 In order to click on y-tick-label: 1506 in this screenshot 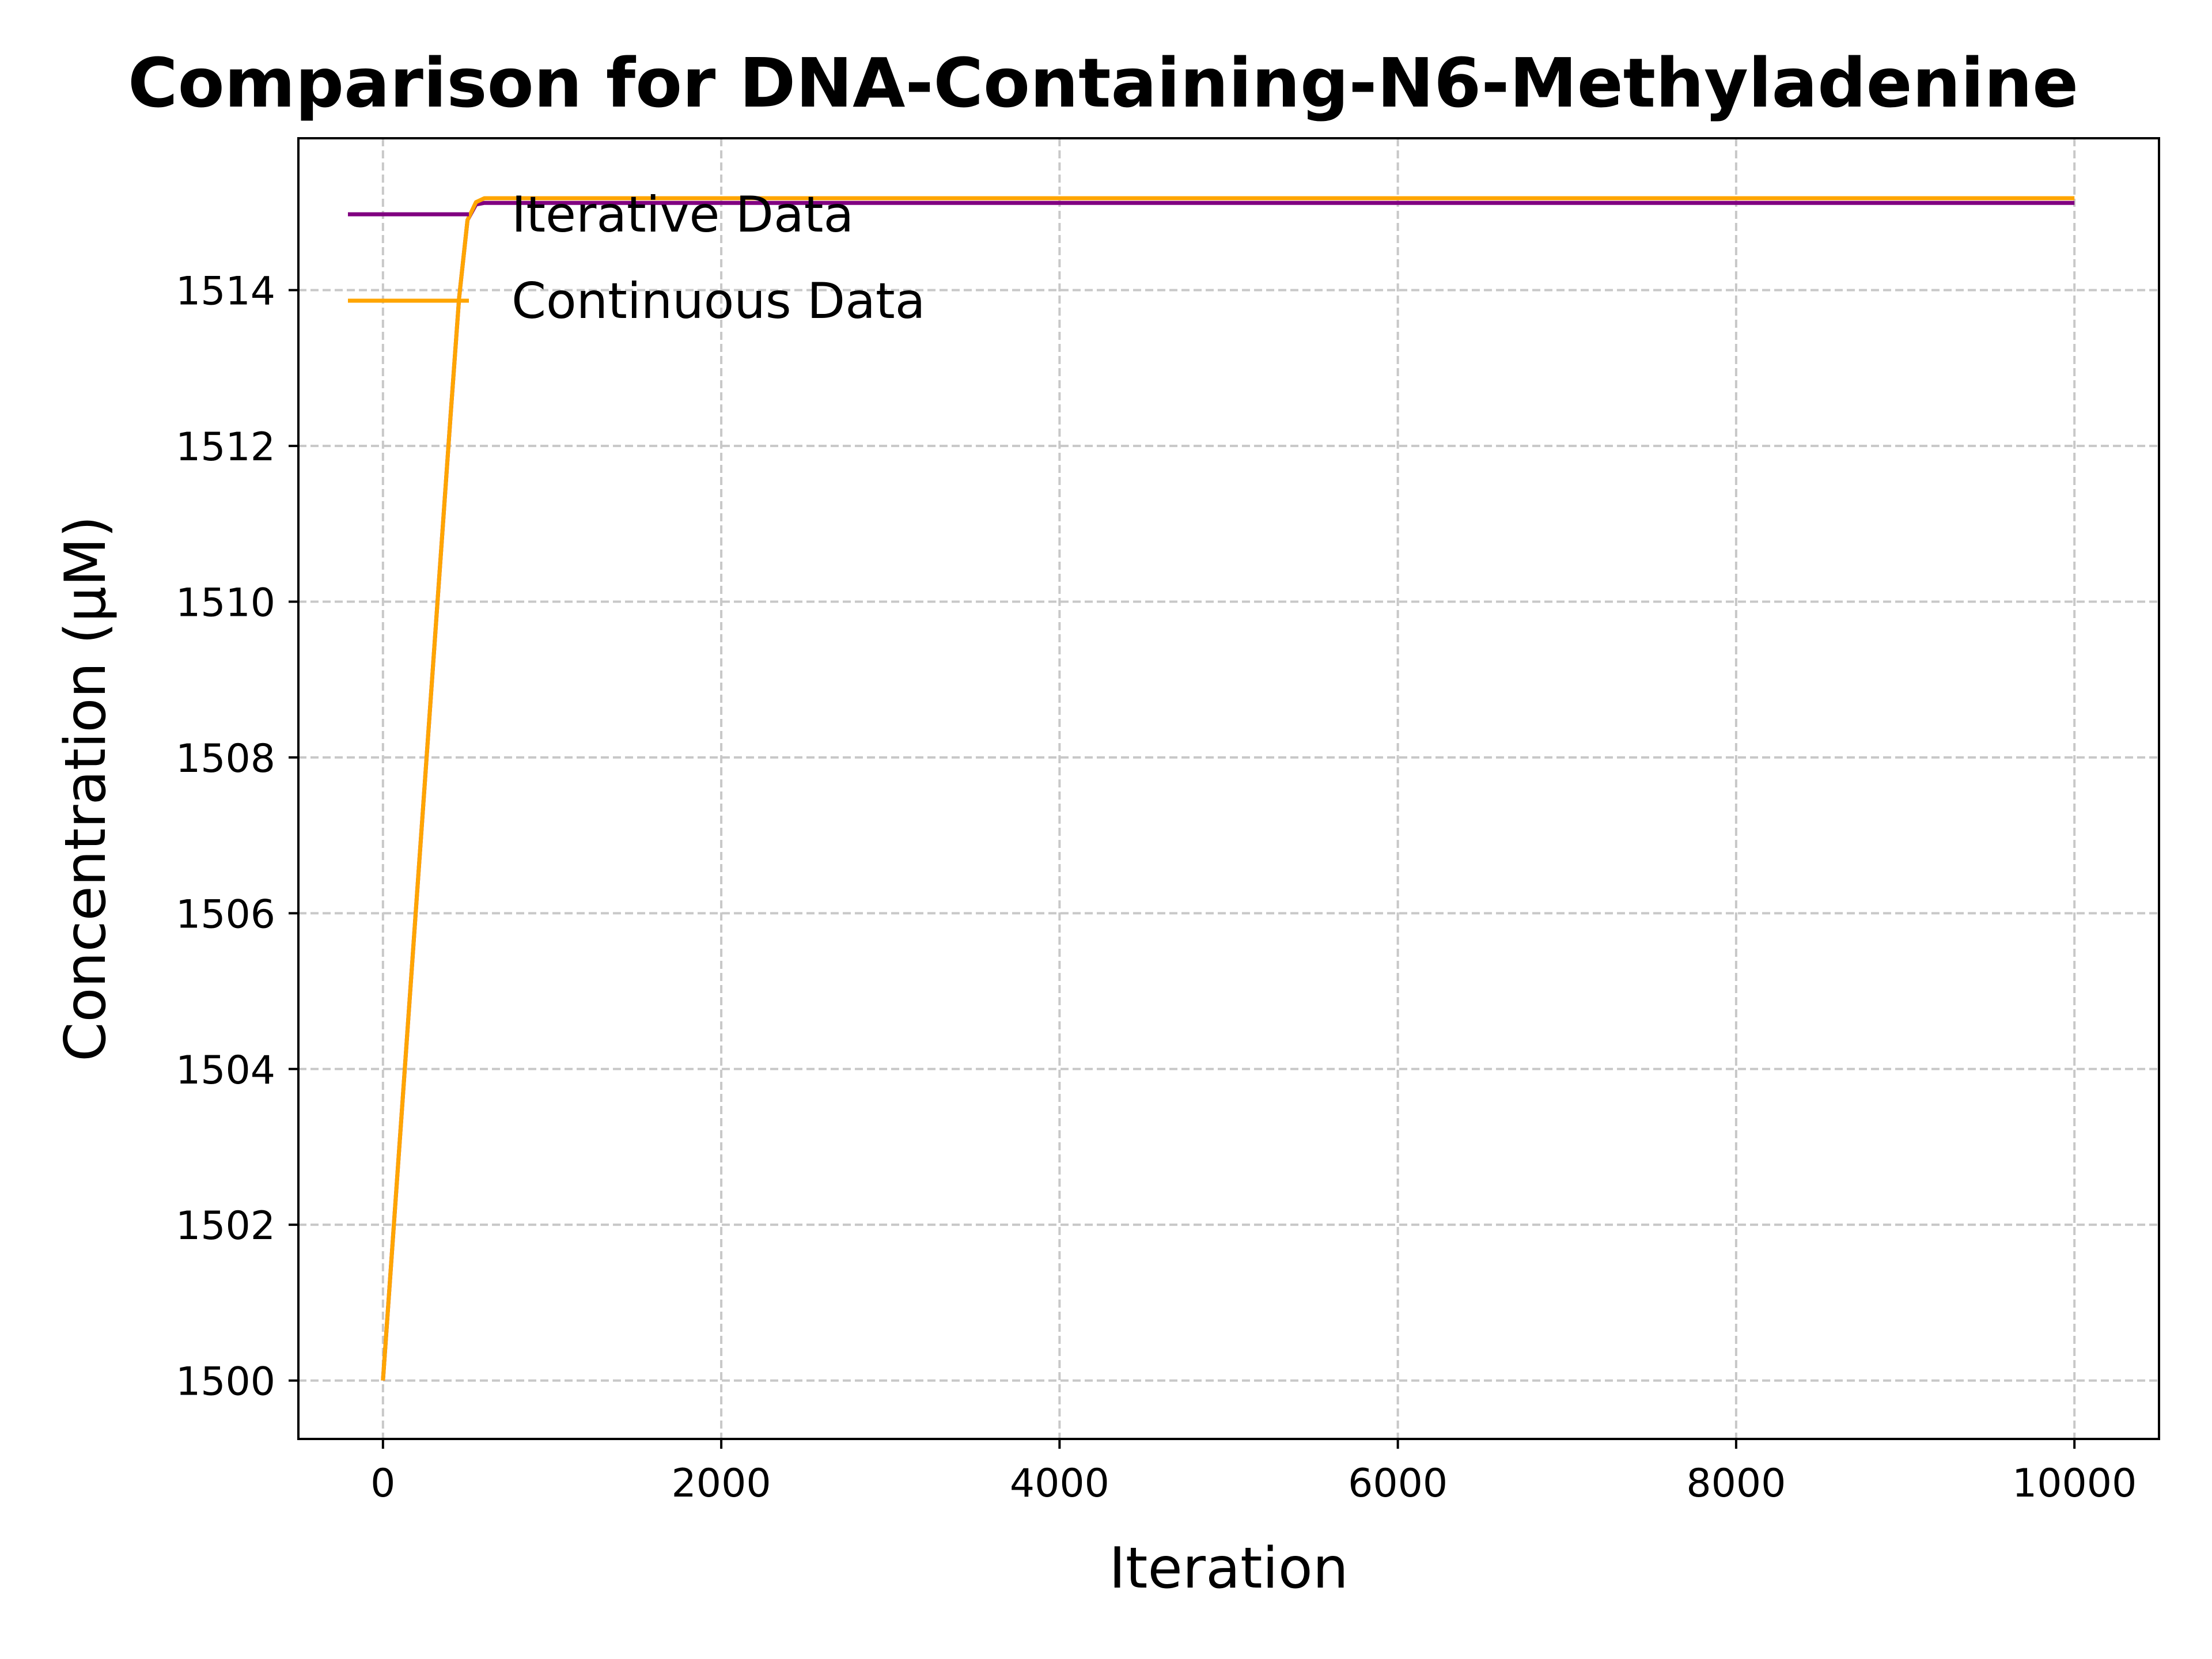, I will do `click(225, 914)`.